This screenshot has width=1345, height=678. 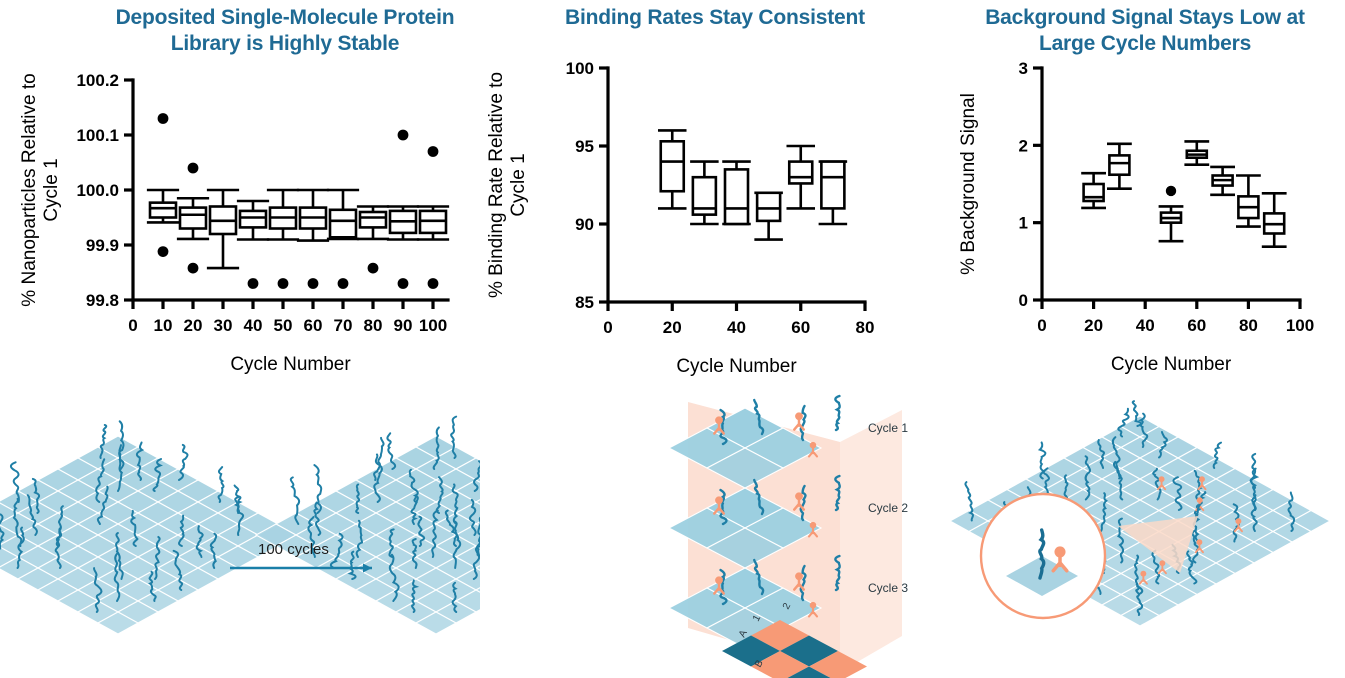 I want to click on y-axis-title: % Binding Rate Relative to Cycle 1, so click(x=507, y=185).